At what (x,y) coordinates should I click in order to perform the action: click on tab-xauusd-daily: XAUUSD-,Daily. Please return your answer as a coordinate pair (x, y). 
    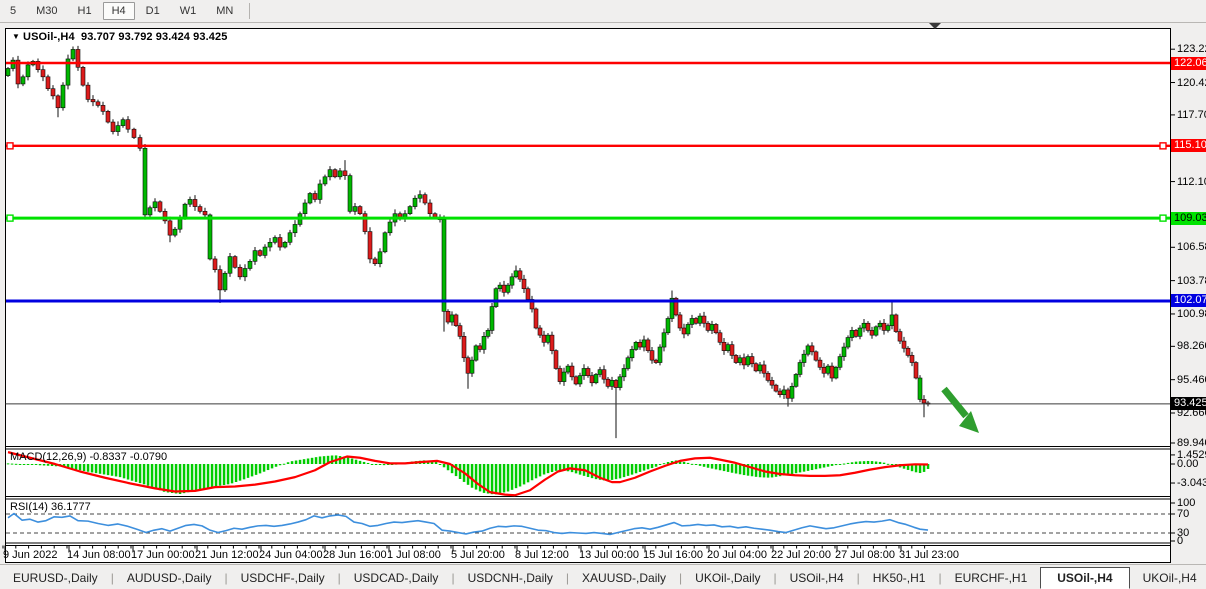
    Looking at the image, I should click on (624, 577).